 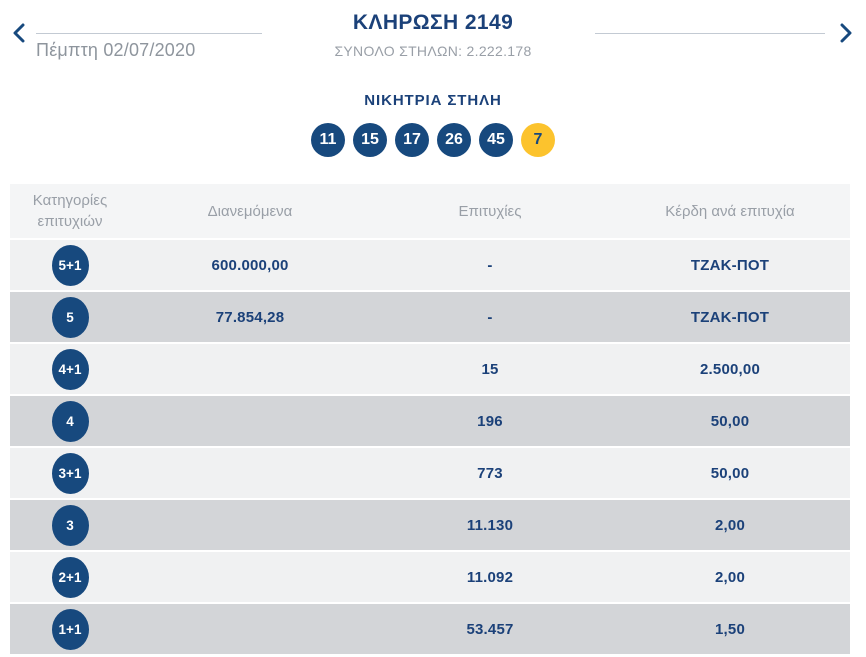 What do you see at coordinates (412, 140) in the screenshot?
I see `winning-number-ball: 17` at bounding box center [412, 140].